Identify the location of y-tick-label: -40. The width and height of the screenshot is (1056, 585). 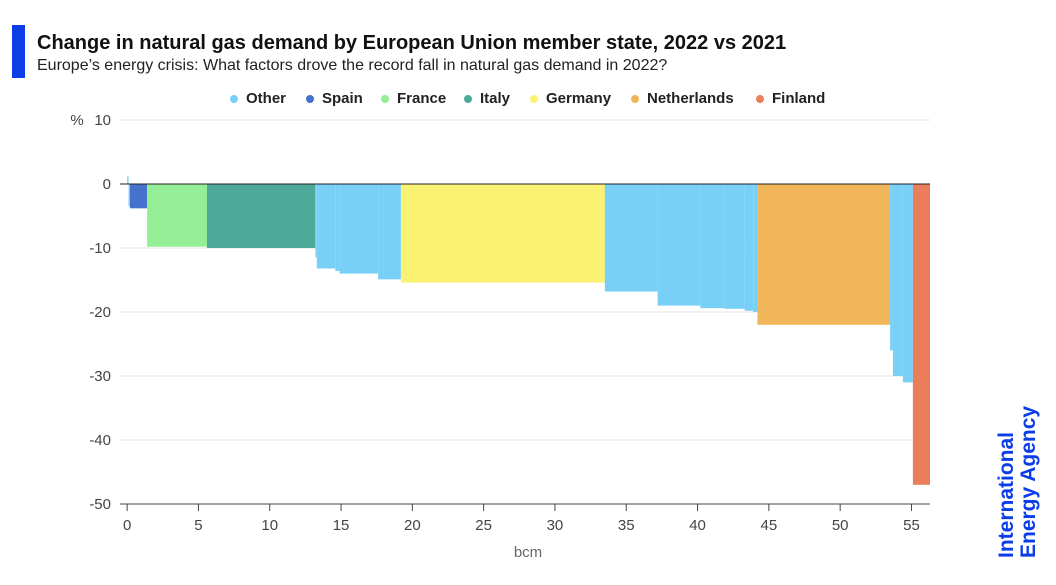
(100, 440).